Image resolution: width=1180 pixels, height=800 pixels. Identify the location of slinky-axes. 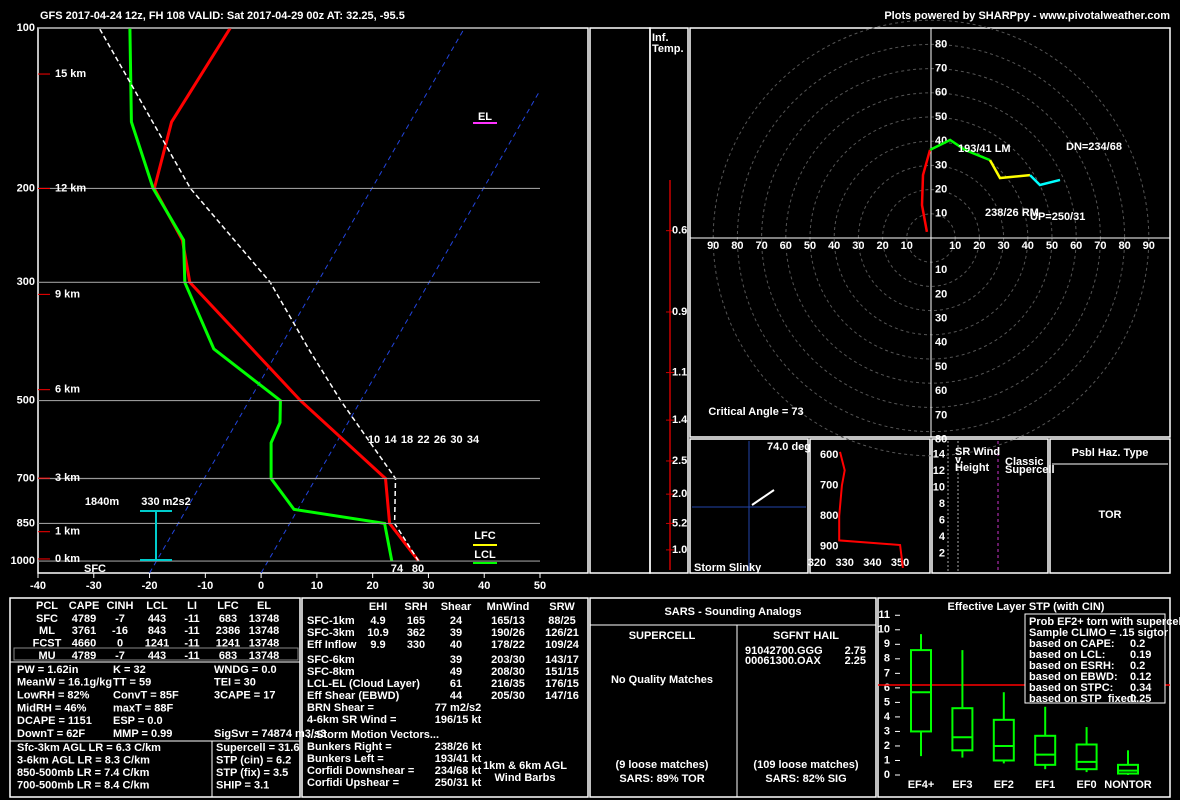
(749, 506).